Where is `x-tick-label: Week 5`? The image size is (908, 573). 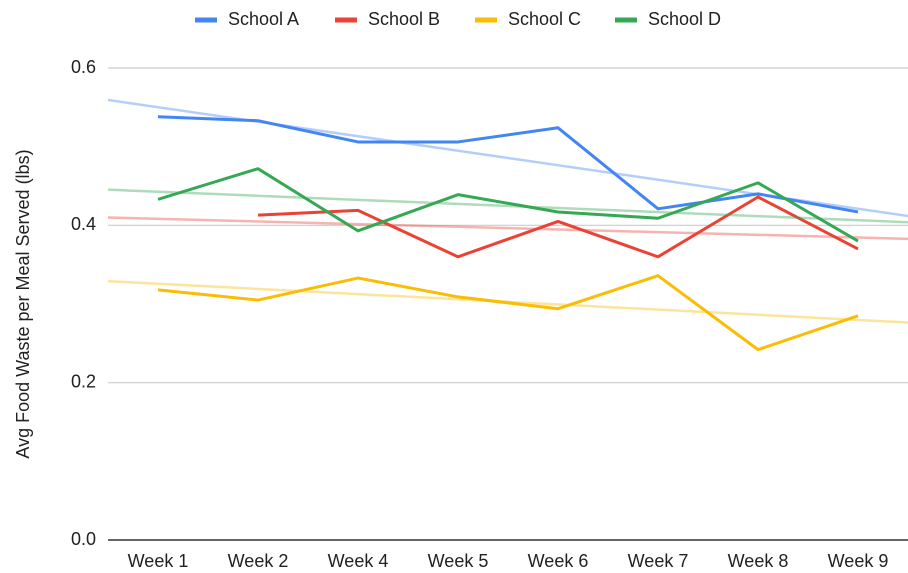 x-tick-label: Week 5 is located at coordinates (458, 561).